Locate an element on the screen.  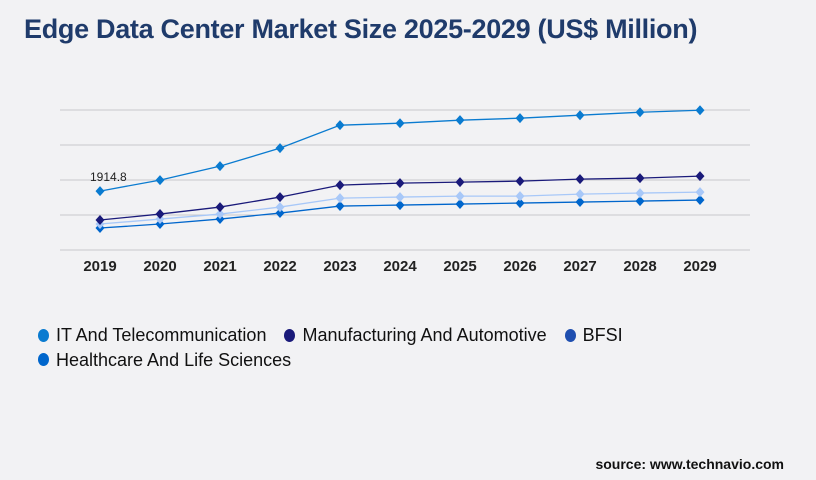
x-tick-label: 2028 is located at coordinates (639, 266).